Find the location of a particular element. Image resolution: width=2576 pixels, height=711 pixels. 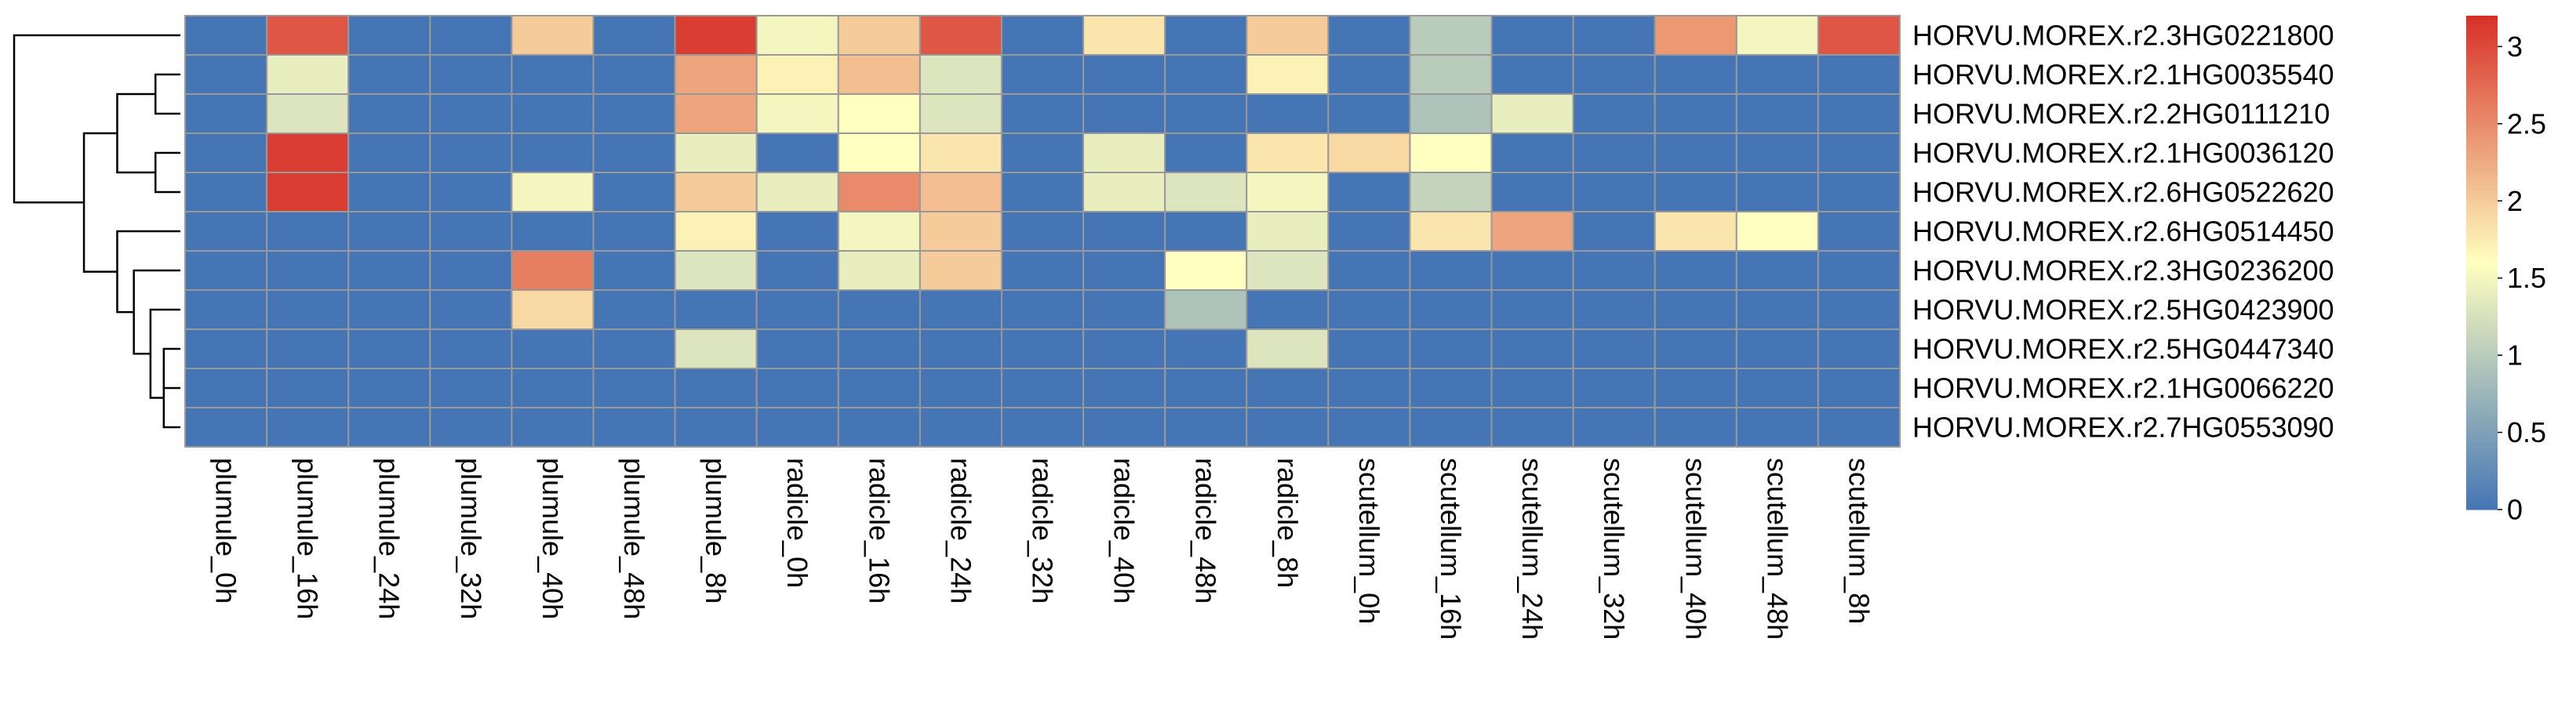

column-label: scutellum_48h is located at coordinates (1777, 549).